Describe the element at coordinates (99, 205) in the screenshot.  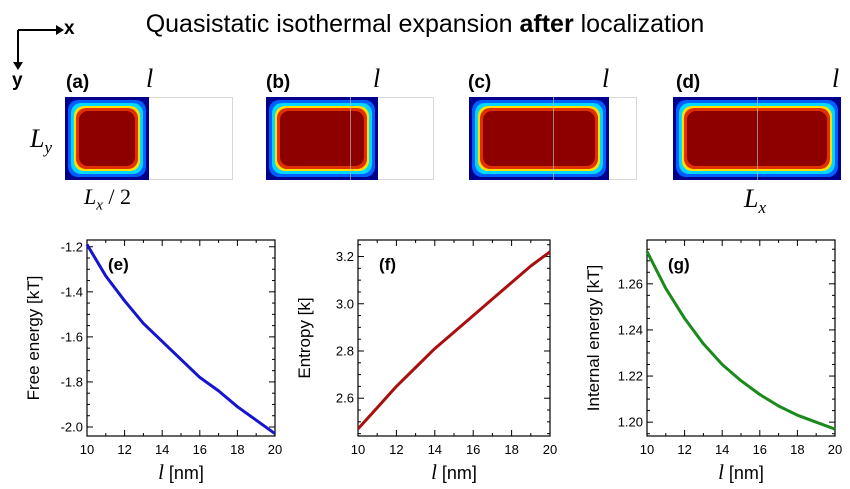
I see `lx-half-sub: x` at that location.